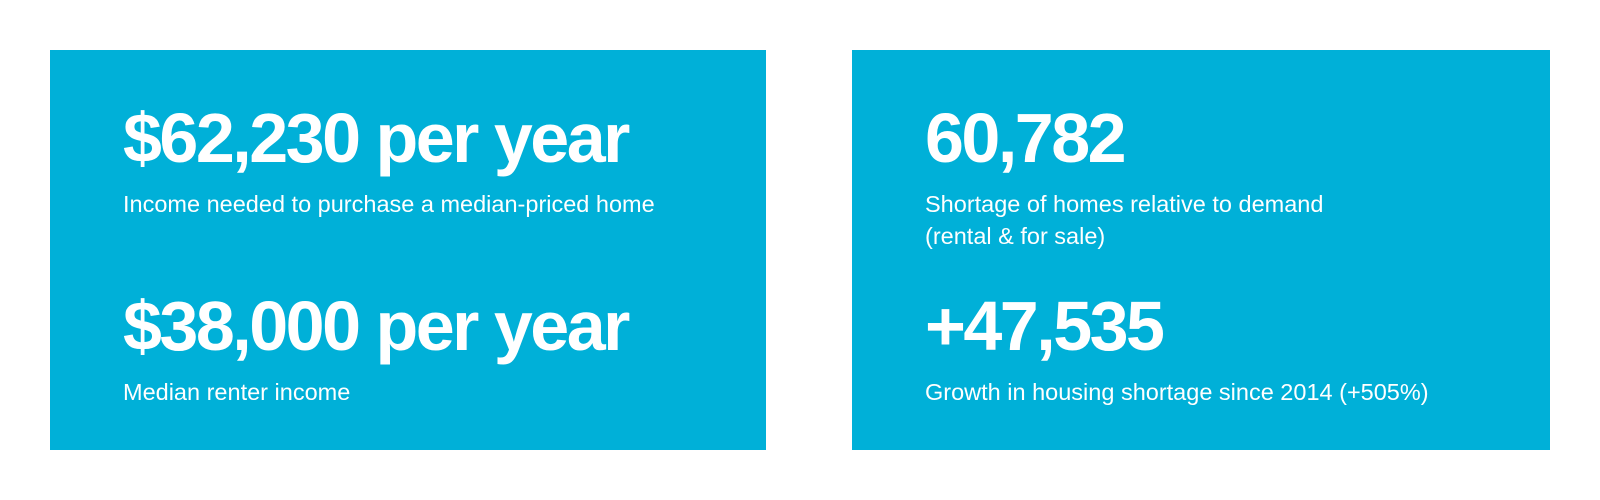 This screenshot has width=1600, height=500. What do you see at coordinates (1015, 236) in the screenshot?
I see `description-line: (rental & for sale)` at bounding box center [1015, 236].